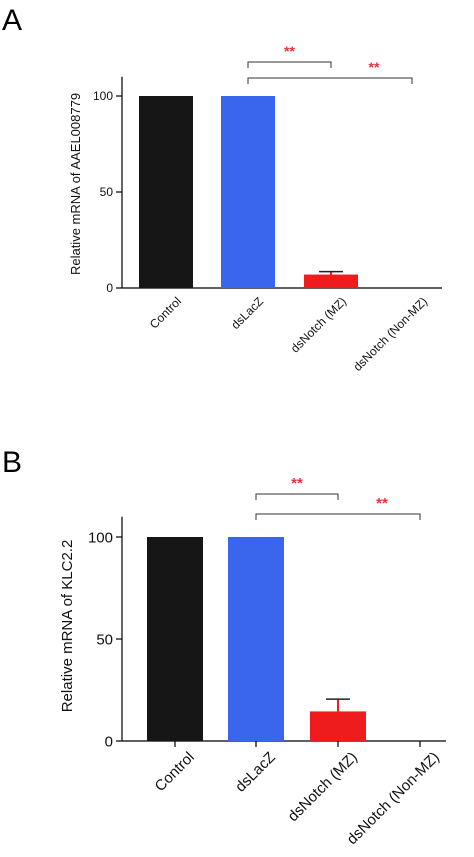 The height and width of the screenshot is (857, 474). What do you see at coordinates (12, 20) in the screenshot?
I see `panel-letter-a: A` at bounding box center [12, 20].